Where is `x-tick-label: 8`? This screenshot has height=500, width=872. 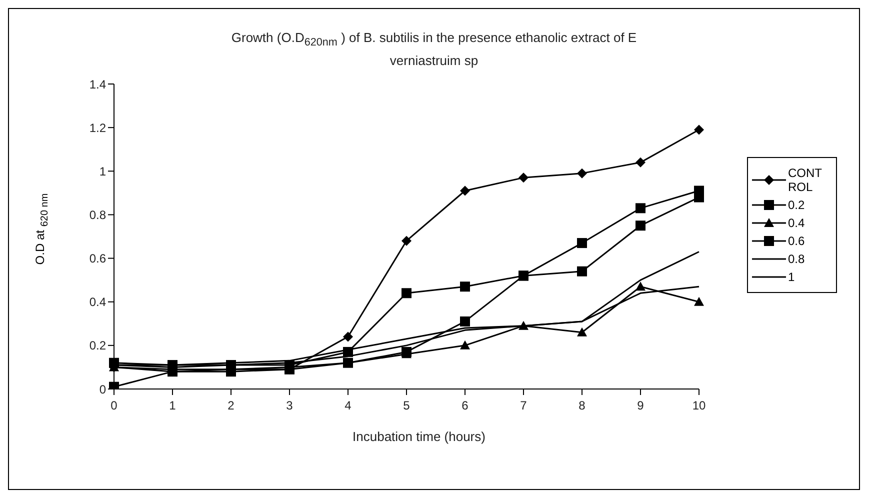 x-tick-label: 8 is located at coordinates (582, 405).